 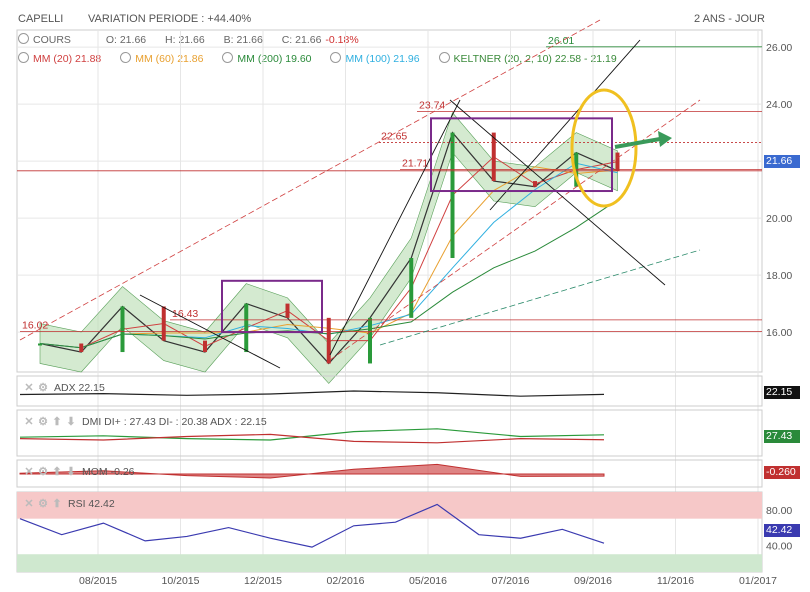 What do you see at coordinates (758, 581) in the screenshot?
I see `x-tick-label: 01/2017` at bounding box center [758, 581].